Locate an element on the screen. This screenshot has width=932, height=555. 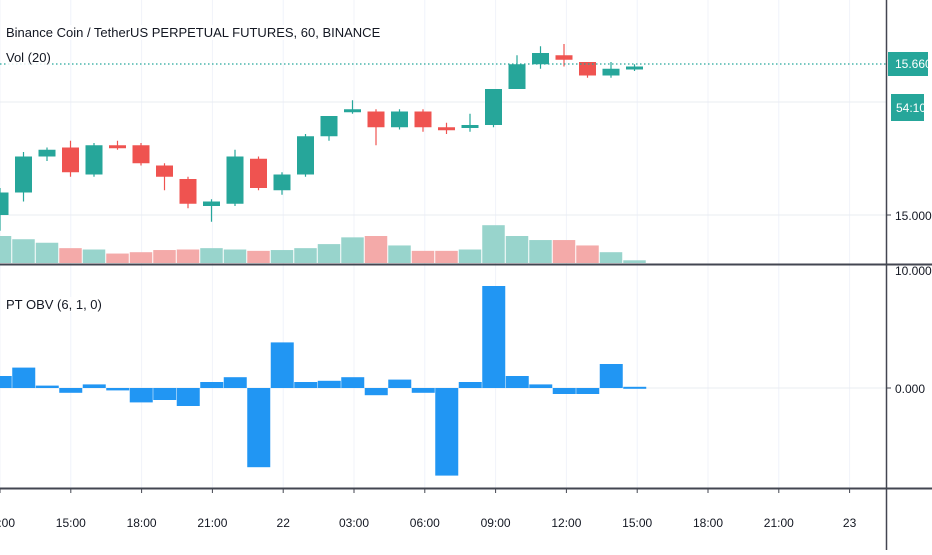
current-price-label: 15.660 is located at coordinates (913, 64).